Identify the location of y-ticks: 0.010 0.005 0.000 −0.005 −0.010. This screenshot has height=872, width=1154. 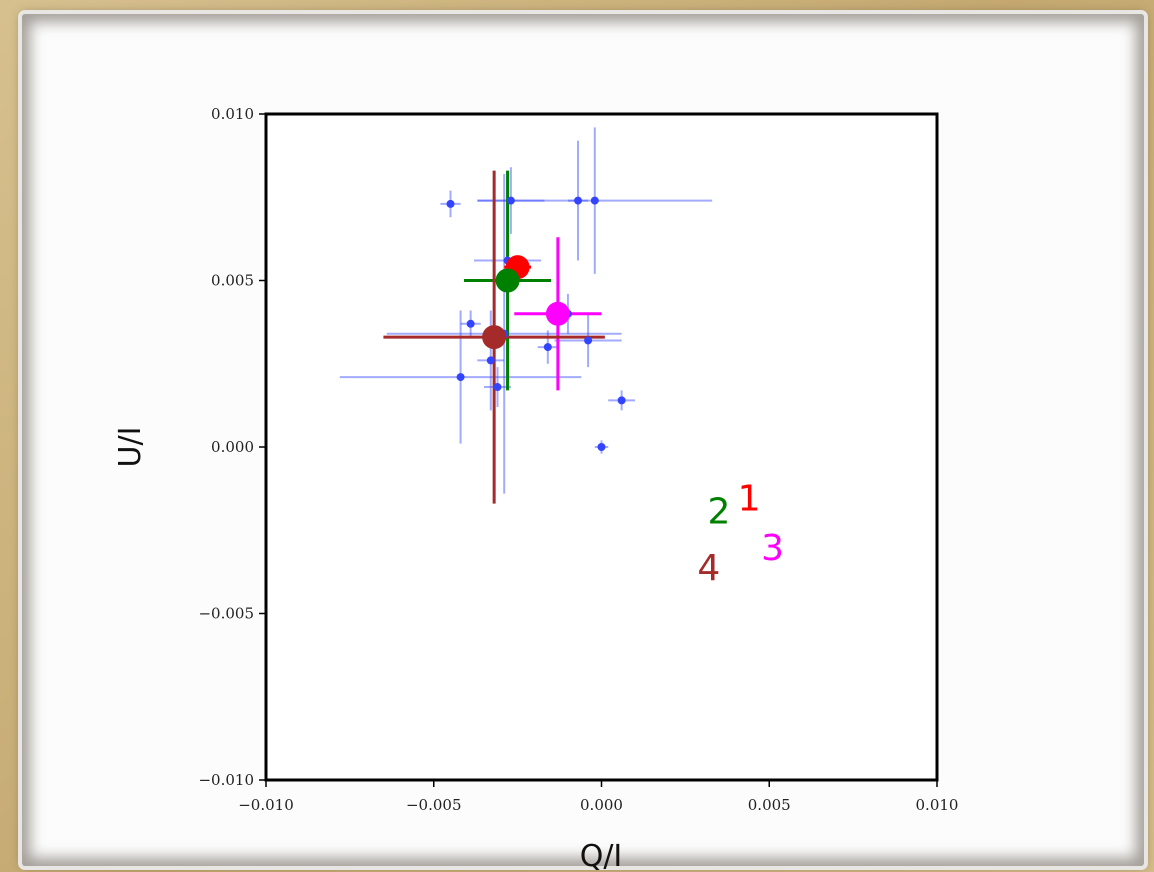
(232, 447).